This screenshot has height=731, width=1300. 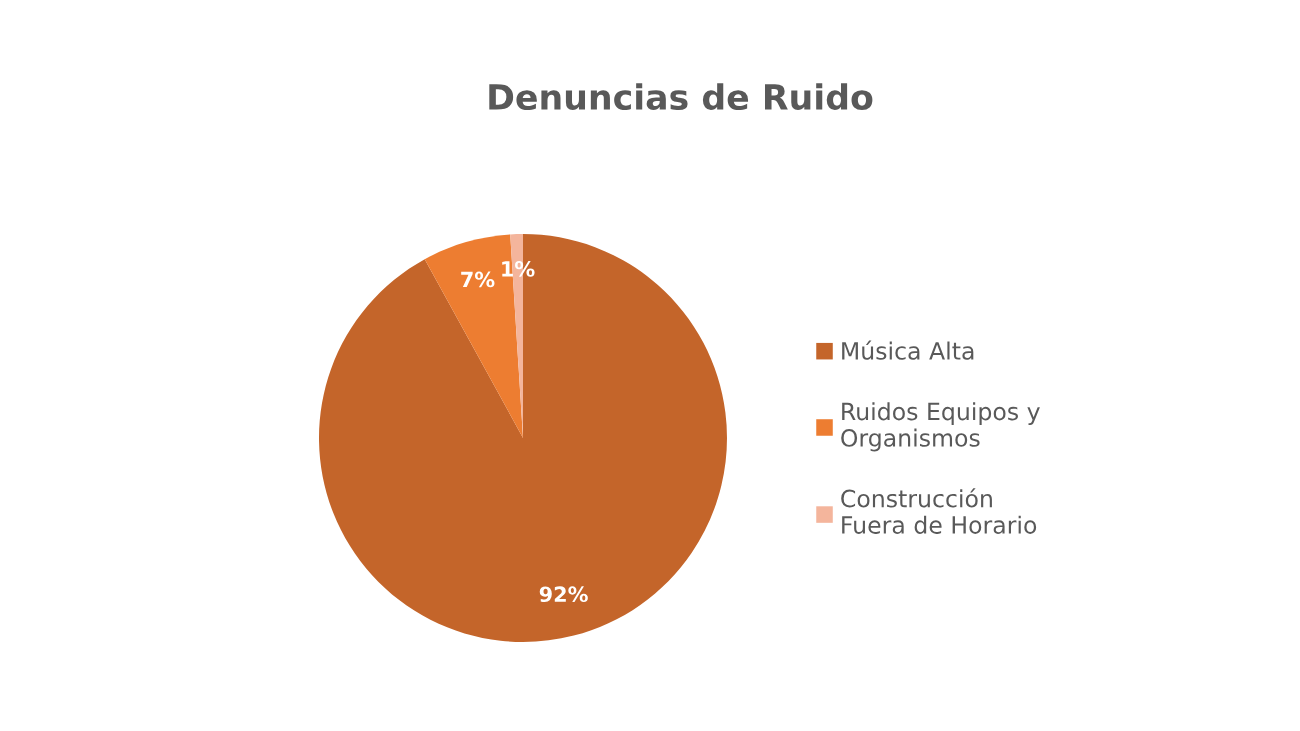 What do you see at coordinates (940, 427) in the screenshot?
I see `legend-label: Ruidos Equipos y Organismos` at bounding box center [940, 427].